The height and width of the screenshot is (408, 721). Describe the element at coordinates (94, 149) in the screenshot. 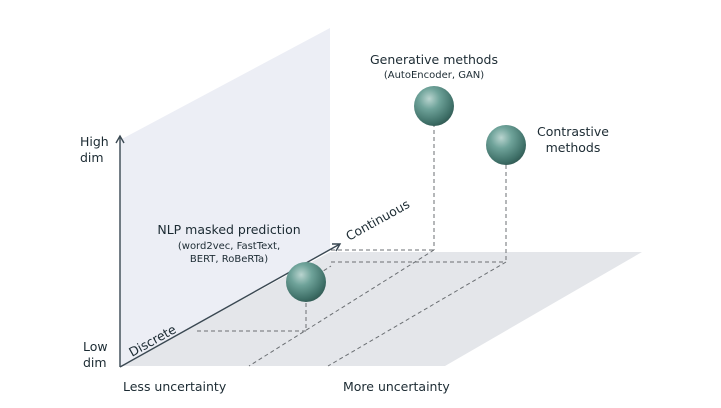

I see `vertical-axis-high-label: High dim` at that location.